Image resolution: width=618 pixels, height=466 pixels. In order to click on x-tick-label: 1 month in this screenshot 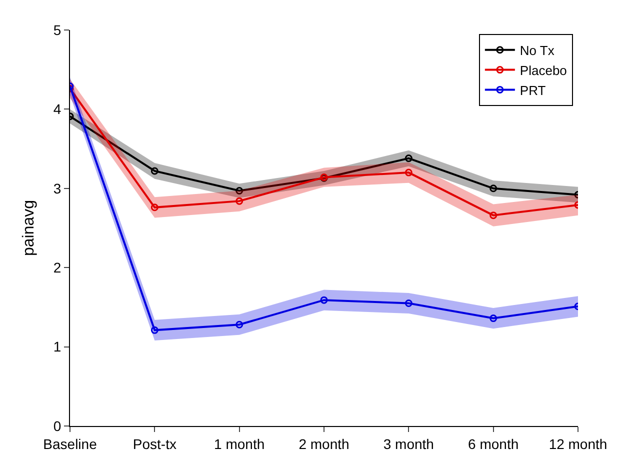, I will do `click(239, 444)`.